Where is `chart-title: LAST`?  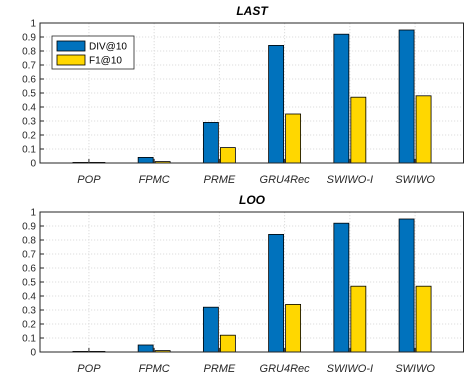
chart-title: LAST is located at coordinates (252, 11).